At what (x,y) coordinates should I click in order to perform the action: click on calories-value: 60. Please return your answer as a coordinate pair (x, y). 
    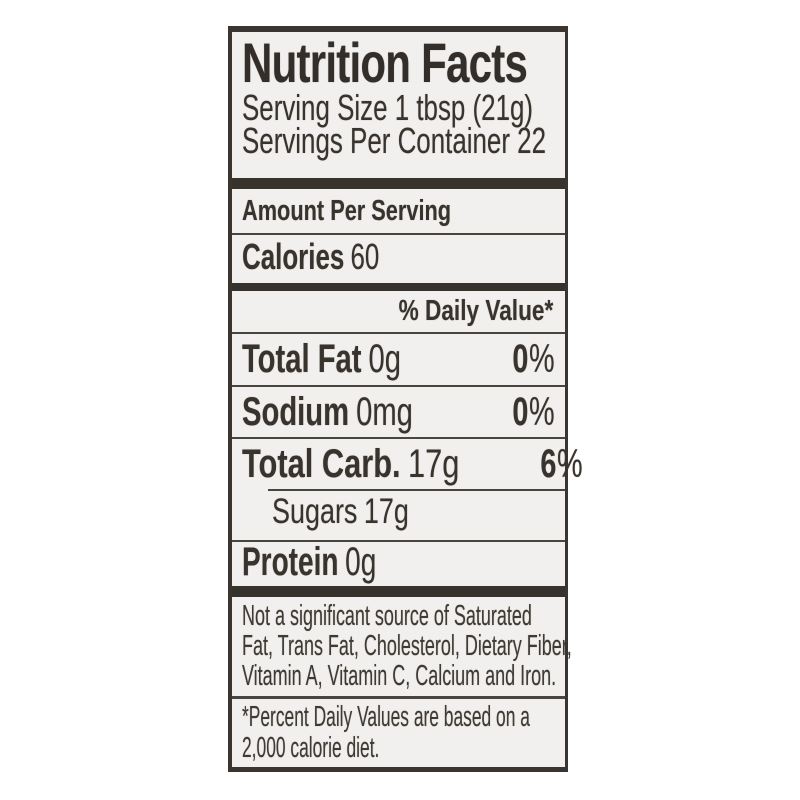
    Looking at the image, I should click on (365, 256).